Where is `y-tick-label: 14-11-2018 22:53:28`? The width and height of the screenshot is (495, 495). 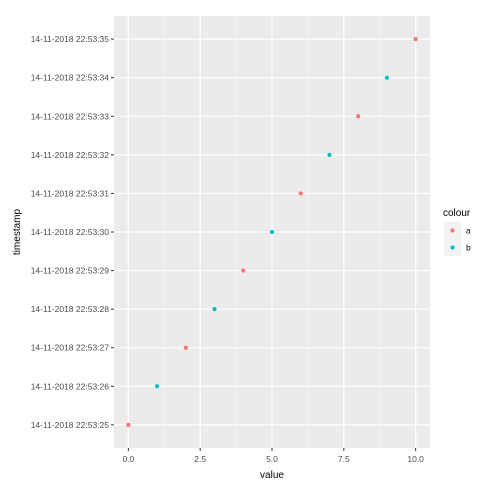
y-tick-label: 14-11-2018 22:53:28 is located at coordinates (70, 309).